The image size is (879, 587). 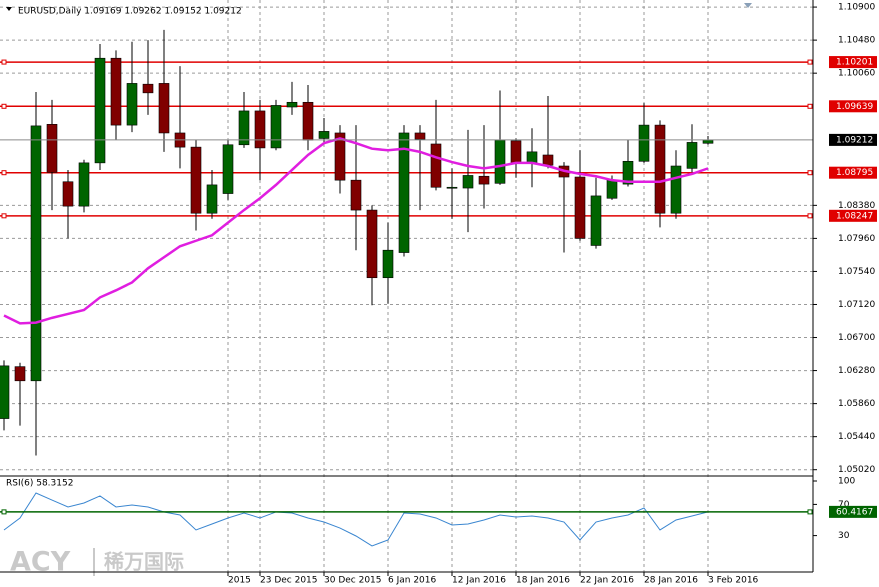 I want to click on level-label: 1.08795, so click(x=854, y=173).